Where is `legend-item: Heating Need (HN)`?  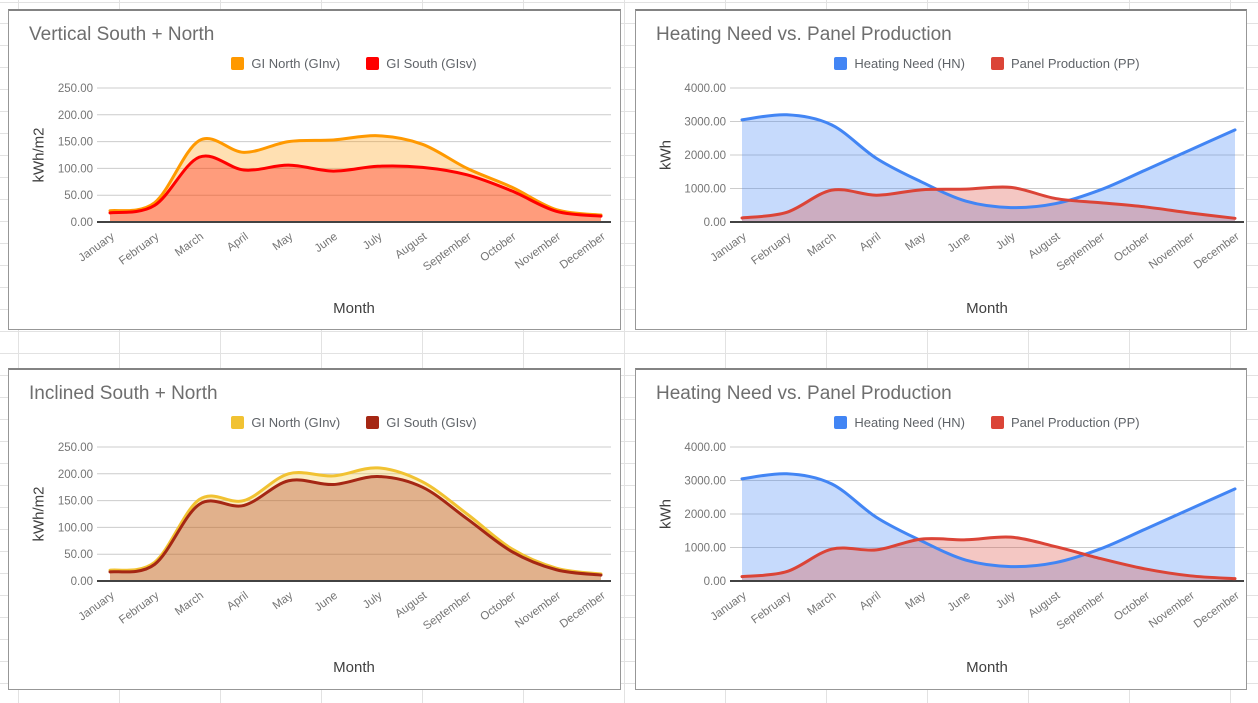
legend-item: Heating Need (HN) is located at coordinates (899, 63).